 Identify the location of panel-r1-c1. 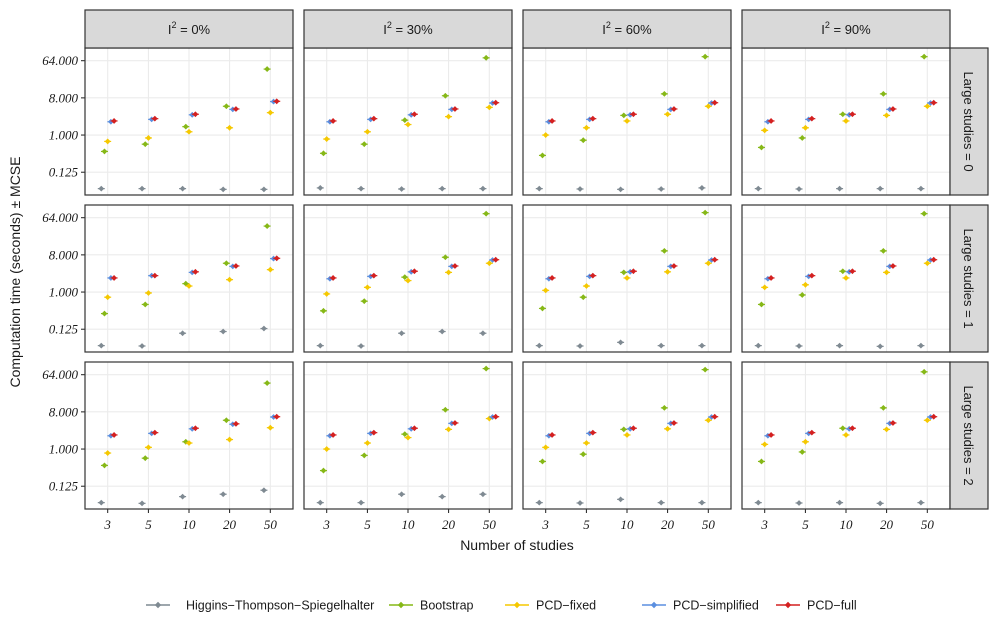
(189, 121).